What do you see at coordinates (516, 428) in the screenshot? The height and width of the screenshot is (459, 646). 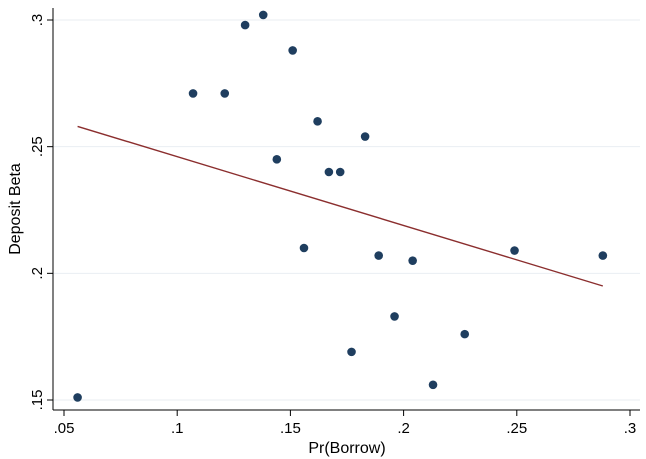 I see `x-tick-label: .25` at bounding box center [516, 428].